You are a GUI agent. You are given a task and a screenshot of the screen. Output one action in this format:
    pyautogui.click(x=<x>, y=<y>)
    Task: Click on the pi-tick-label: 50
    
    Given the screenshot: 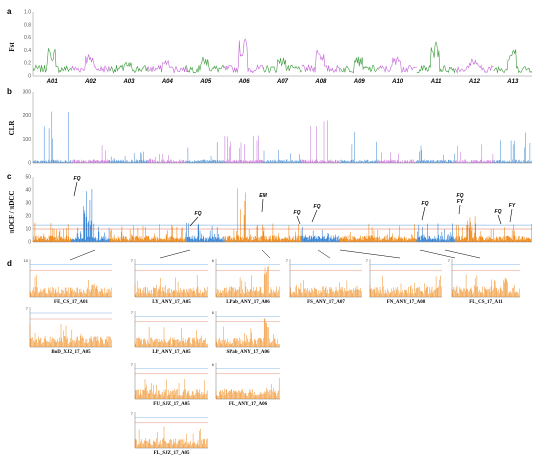 What is the action you would take?
    pyautogui.click(x=28, y=178)
    